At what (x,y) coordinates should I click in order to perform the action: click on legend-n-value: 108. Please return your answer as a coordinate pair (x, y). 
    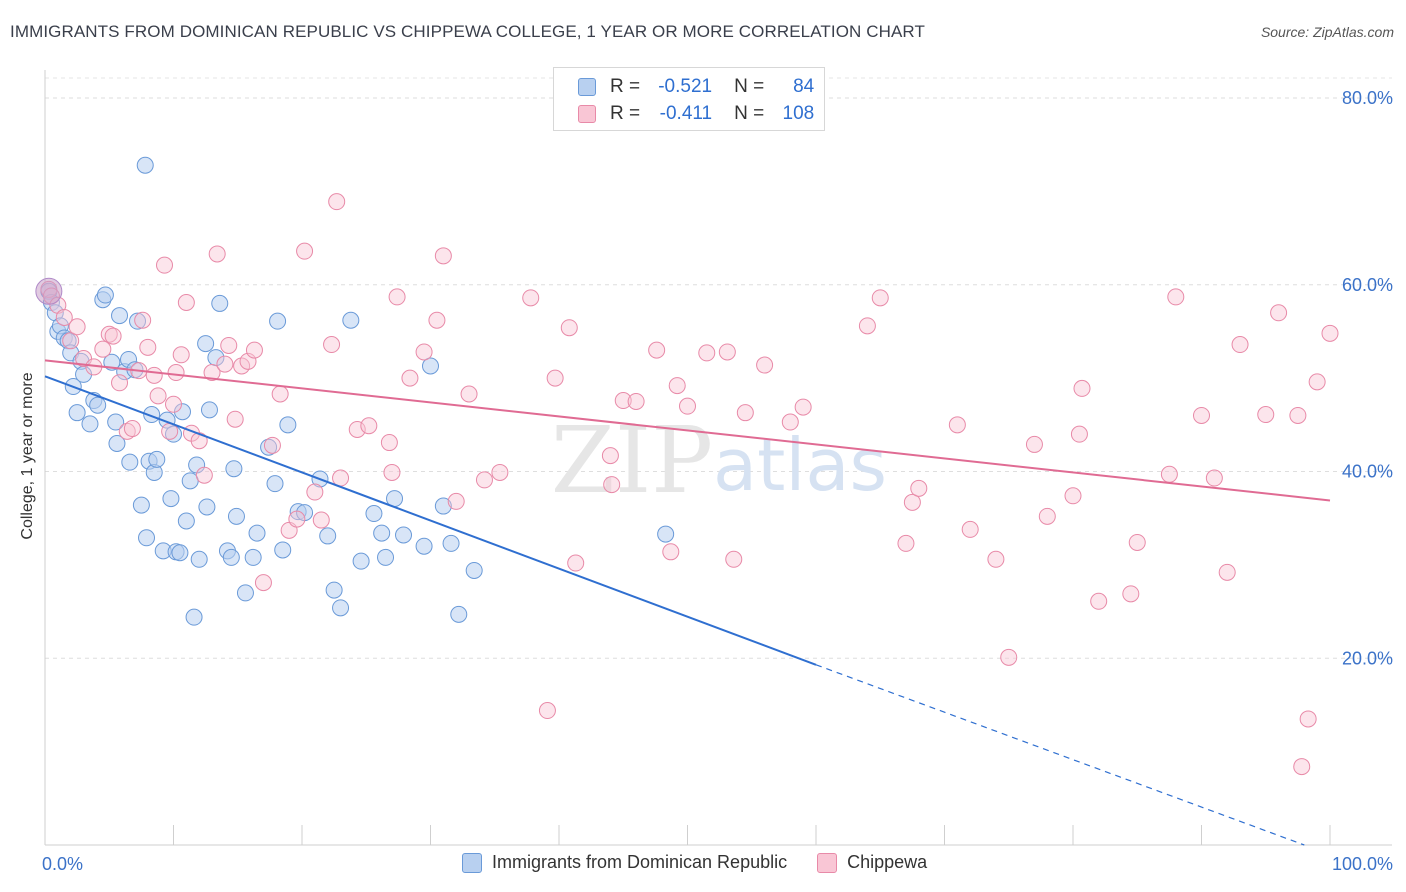
    Looking at the image, I should click on (798, 113).